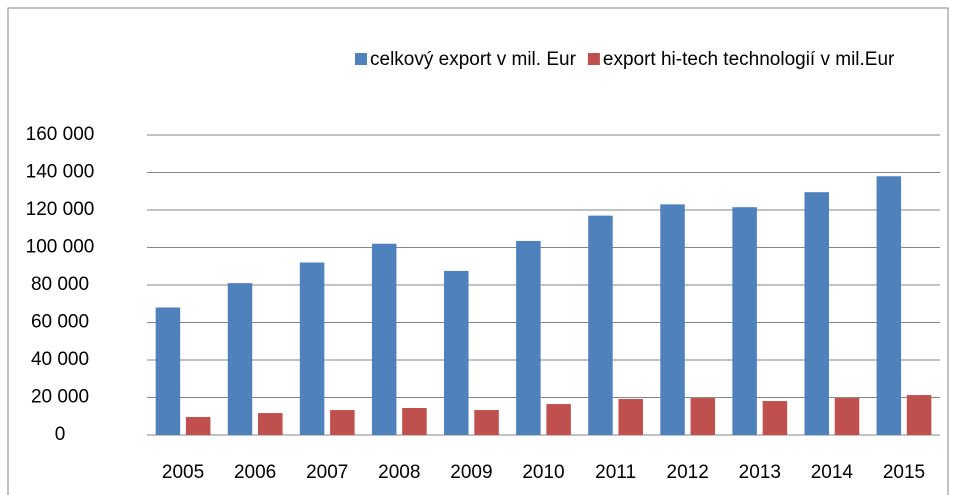  Describe the element at coordinates (688, 472) in the screenshot. I see `x-tick-label: 2012` at that location.